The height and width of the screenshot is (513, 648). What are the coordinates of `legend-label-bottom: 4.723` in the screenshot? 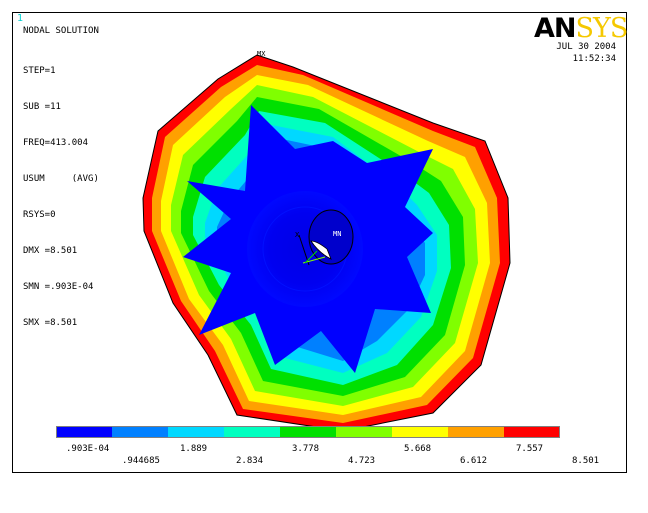 It's located at (362, 461).